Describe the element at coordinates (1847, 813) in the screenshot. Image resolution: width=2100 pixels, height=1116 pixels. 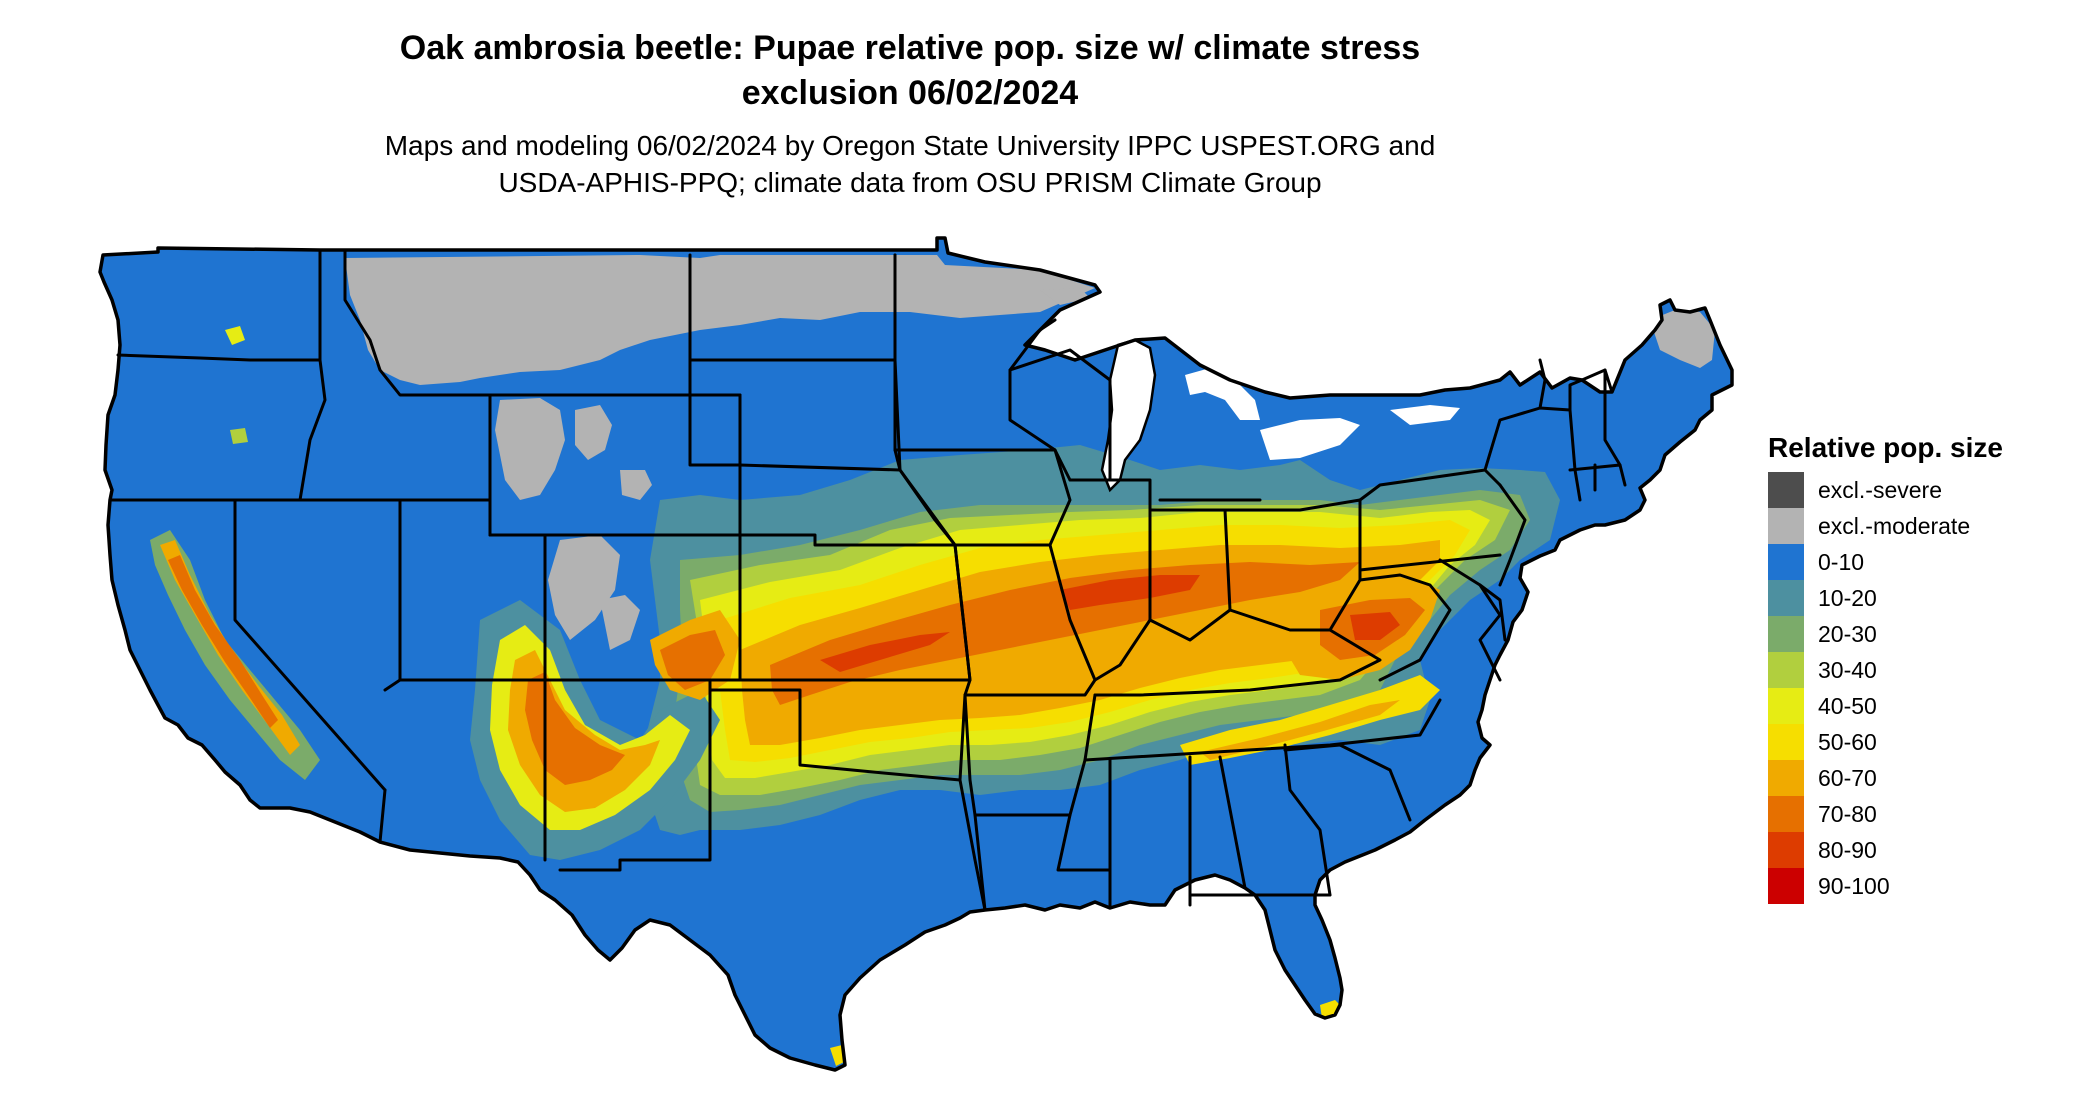
I see `legend-label: 70-80` at that location.